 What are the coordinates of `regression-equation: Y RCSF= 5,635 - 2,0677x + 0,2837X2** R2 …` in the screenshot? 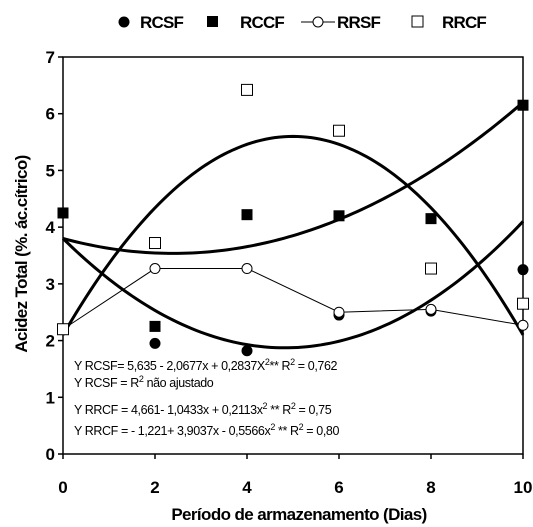 It's located at (206, 365).